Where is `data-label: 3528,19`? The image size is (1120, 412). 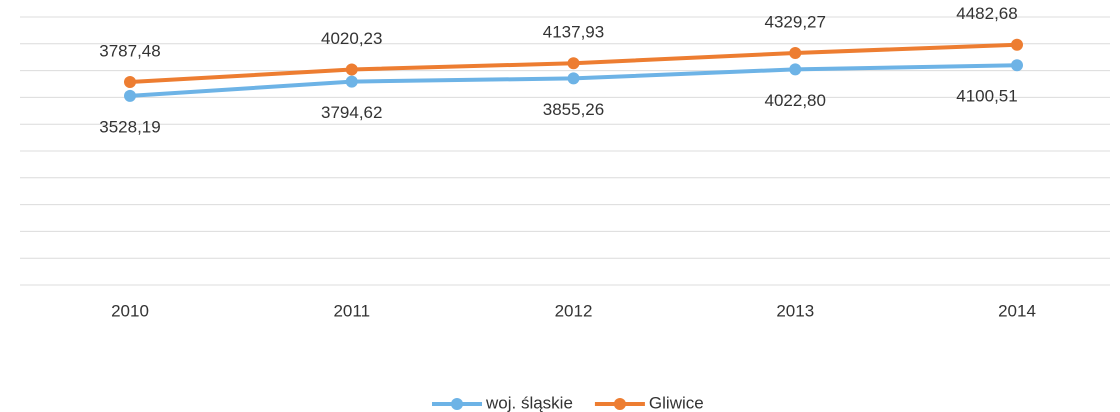
data-label: 3528,19 is located at coordinates (129, 126).